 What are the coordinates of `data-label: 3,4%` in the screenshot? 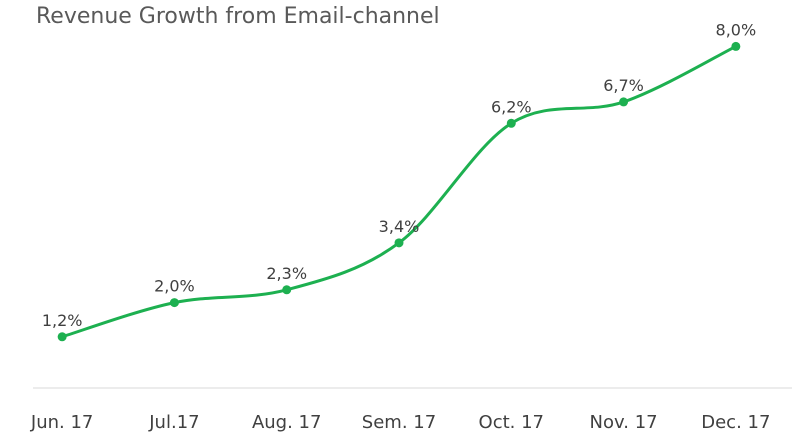 It's located at (399, 226).